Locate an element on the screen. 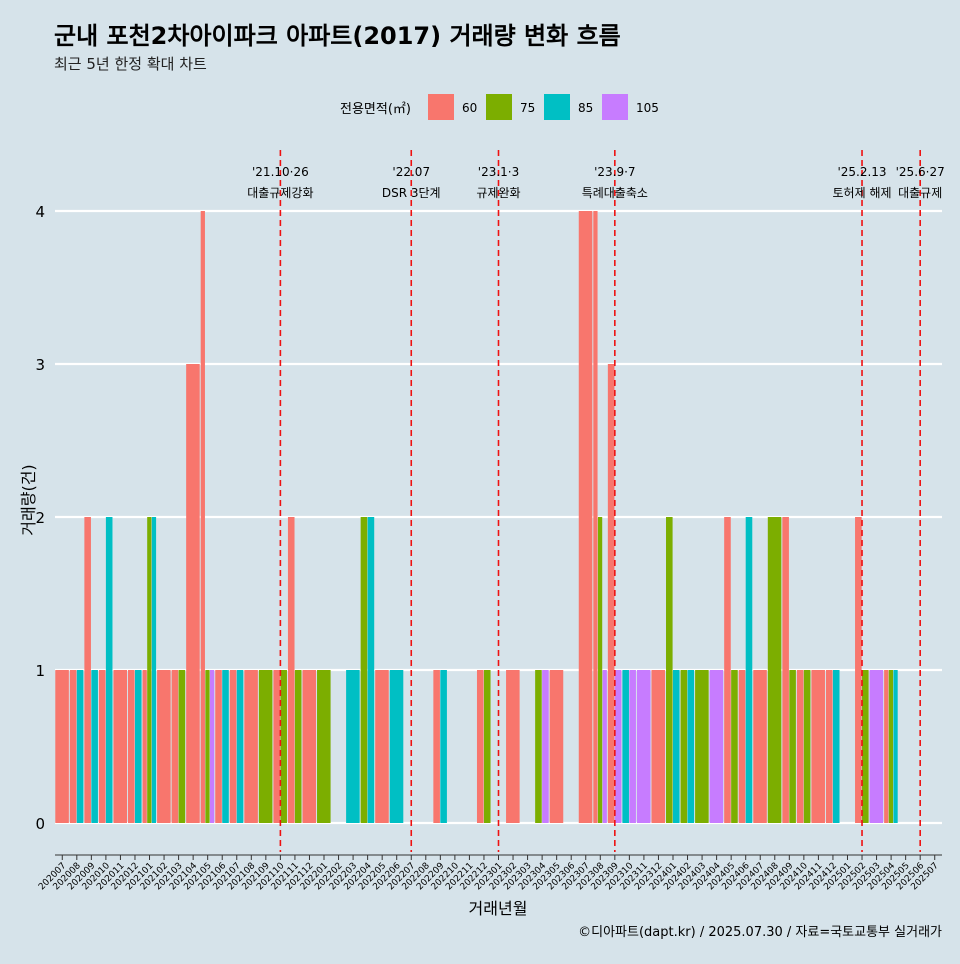  y-tick-label-2: 2 is located at coordinates (40, 518).